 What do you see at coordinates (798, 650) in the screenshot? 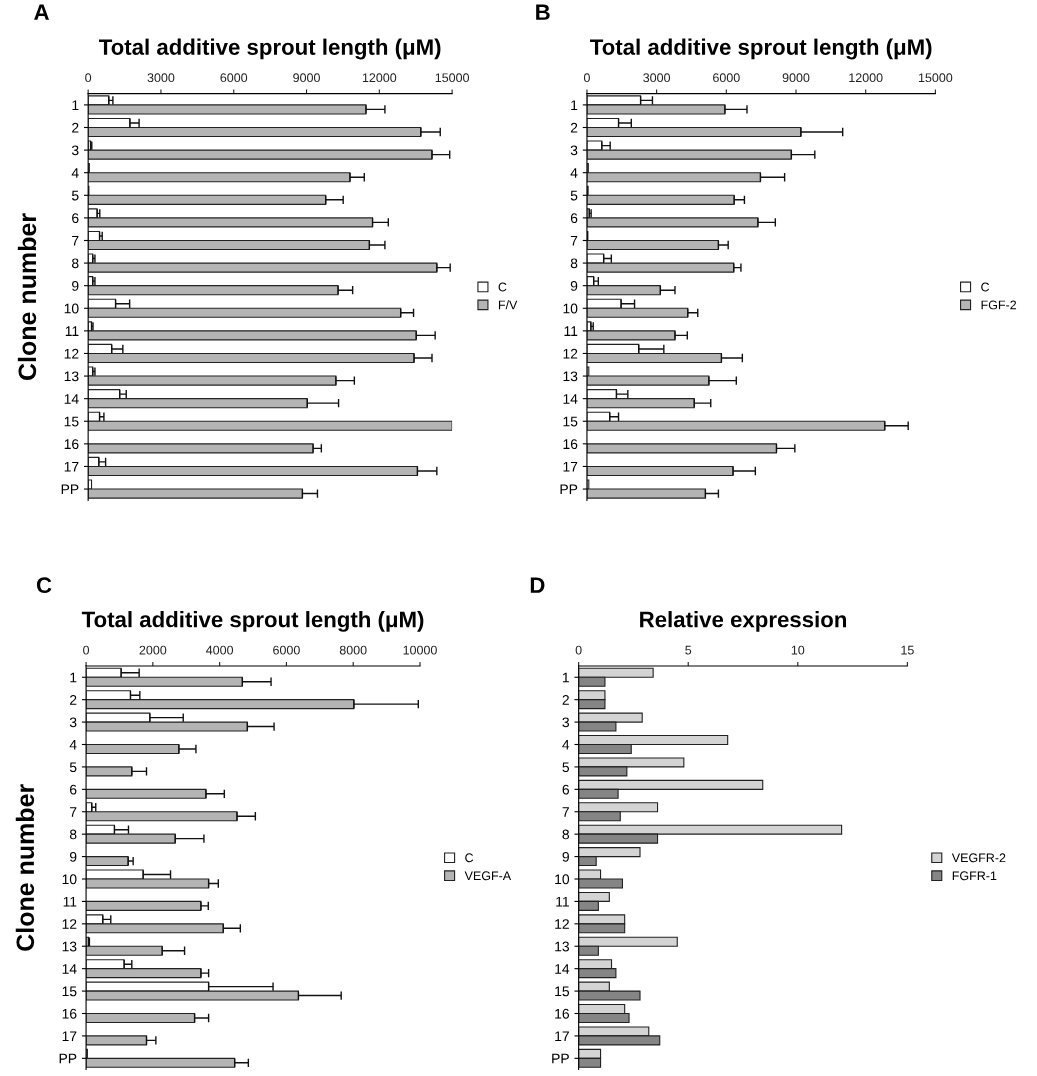
I see `x-tick-label: 10` at bounding box center [798, 650].